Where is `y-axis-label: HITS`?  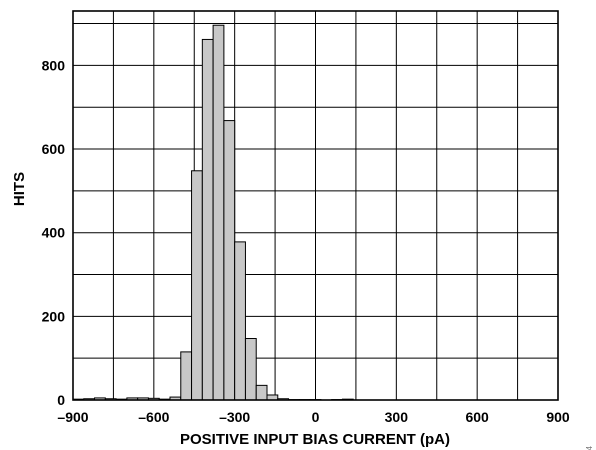
y-axis-label: HITS is located at coordinates (19, 189).